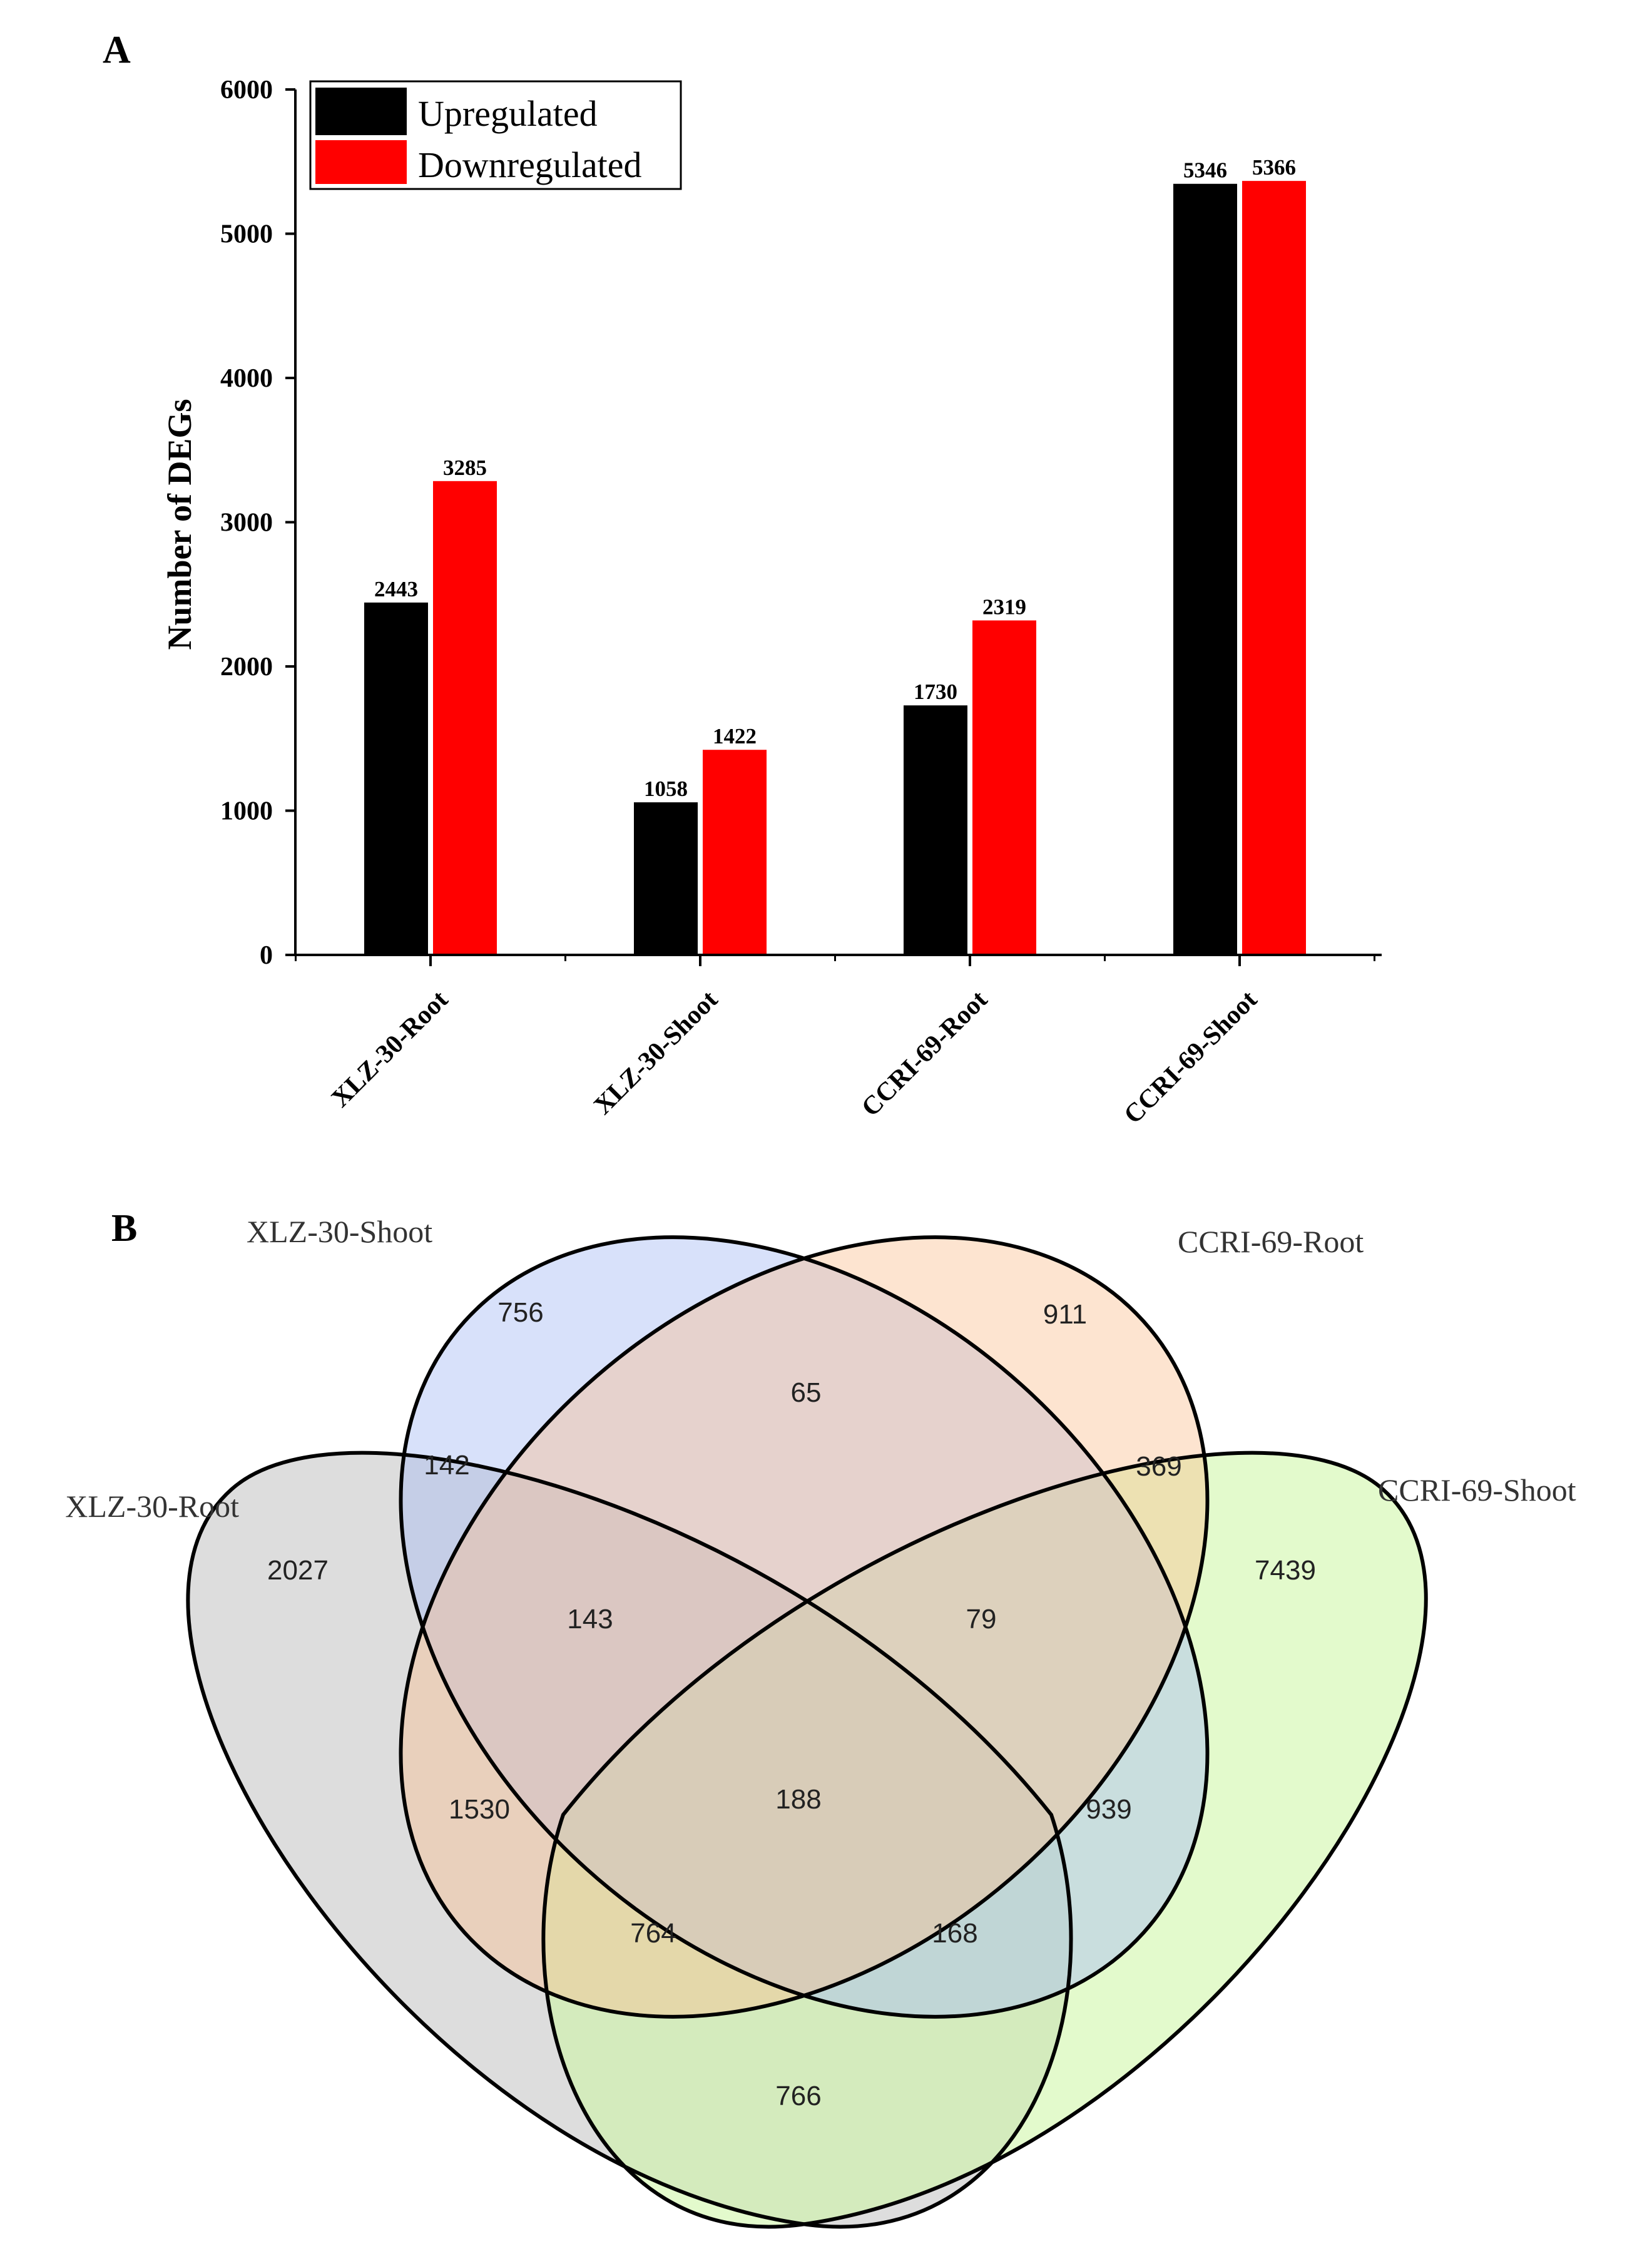 This screenshot has height=2244, width=1652. I want to click on venn-label-xlz-30-root: XLZ-30-Root, so click(152, 1507).